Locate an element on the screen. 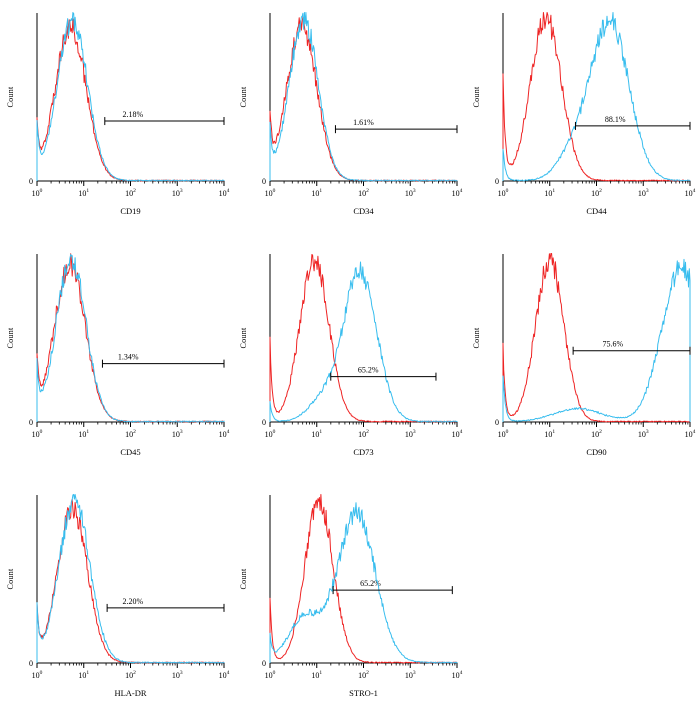 This screenshot has width=700, height=725. gate-percent-label: 2.20% is located at coordinates (132, 601).